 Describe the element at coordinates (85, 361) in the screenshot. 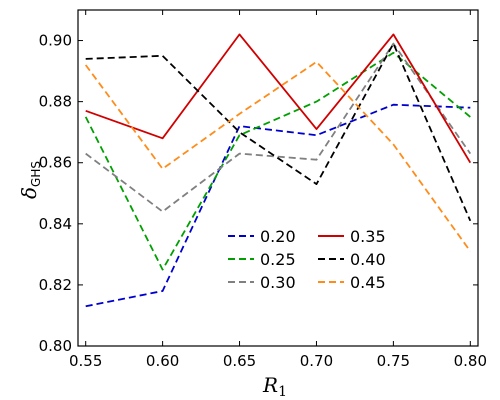

I see `x-tick-label: 0.55` at that location.